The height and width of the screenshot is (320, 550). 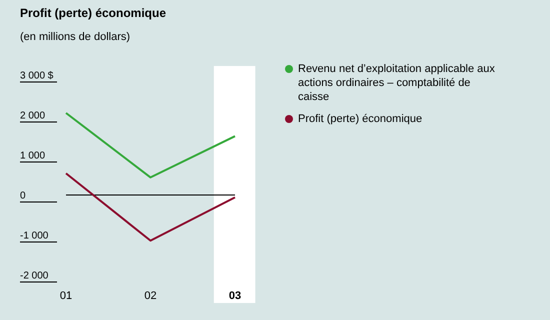 I want to click on y-tick-label: 1 000, so click(x=33, y=156).